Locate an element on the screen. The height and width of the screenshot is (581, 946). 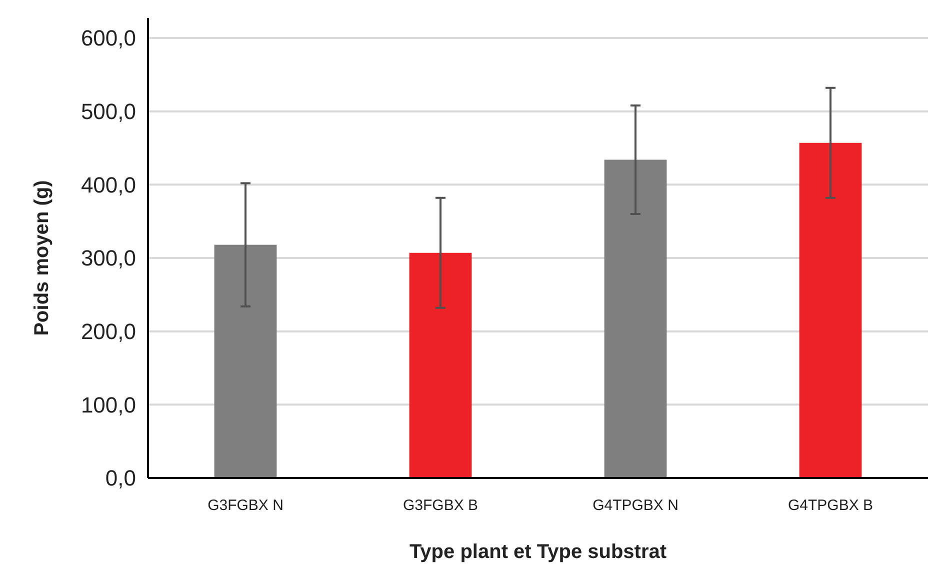
x-tick-label: G4TPGBX N is located at coordinates (635, 505).